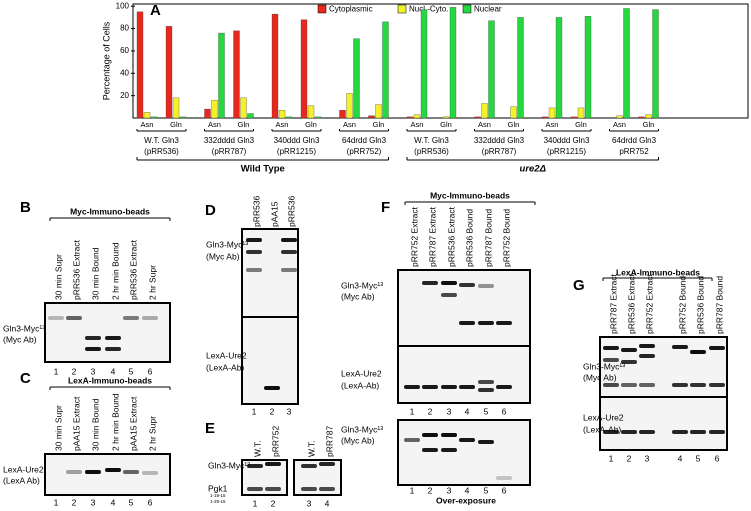  What do you see at coordinates (719, 305) in the screenshot?
I see `lane-header: pRR787 Bound` at bounding box center [719, 305].